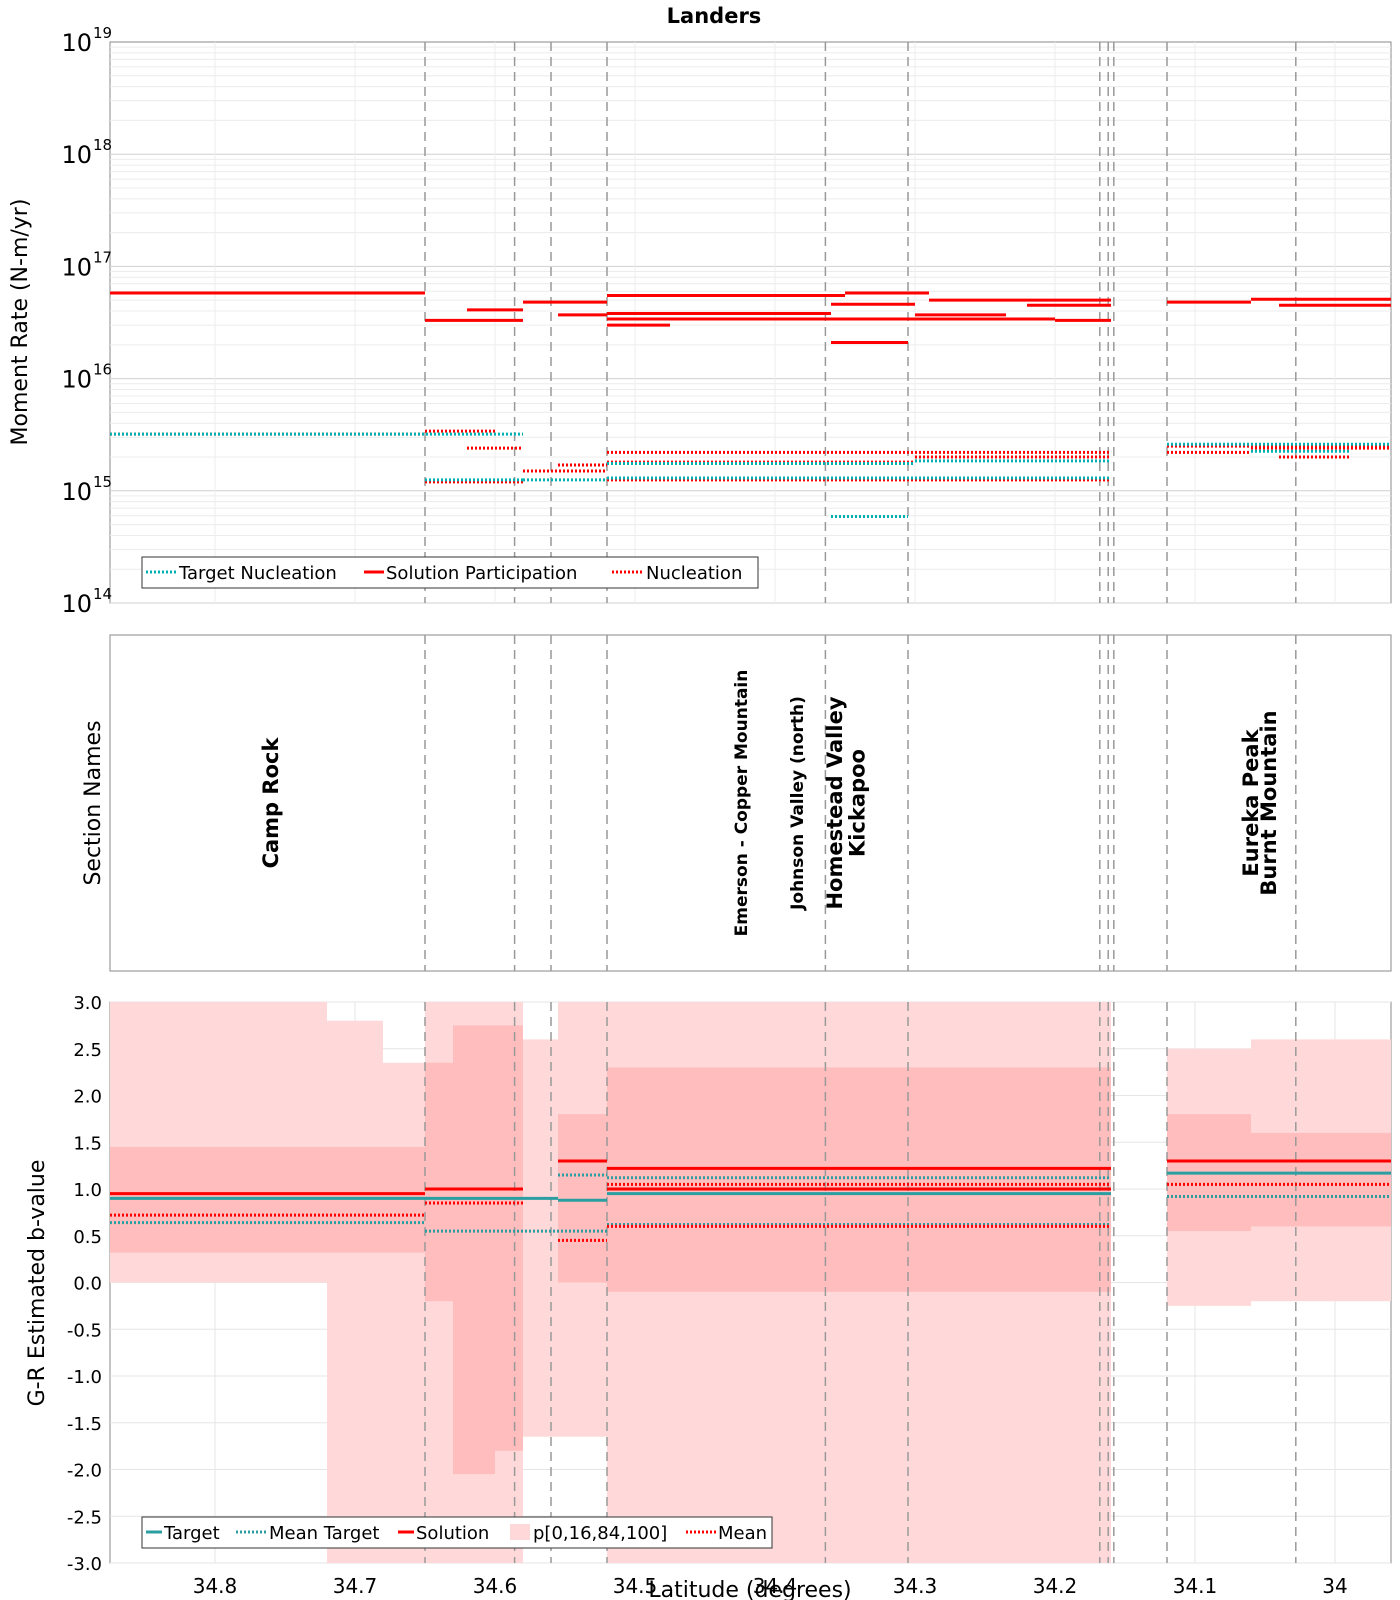 The width and height of the screenshot is (1400, 1600). I want to click on moment-rate-tick-exponent: 14, so click(102, 594).